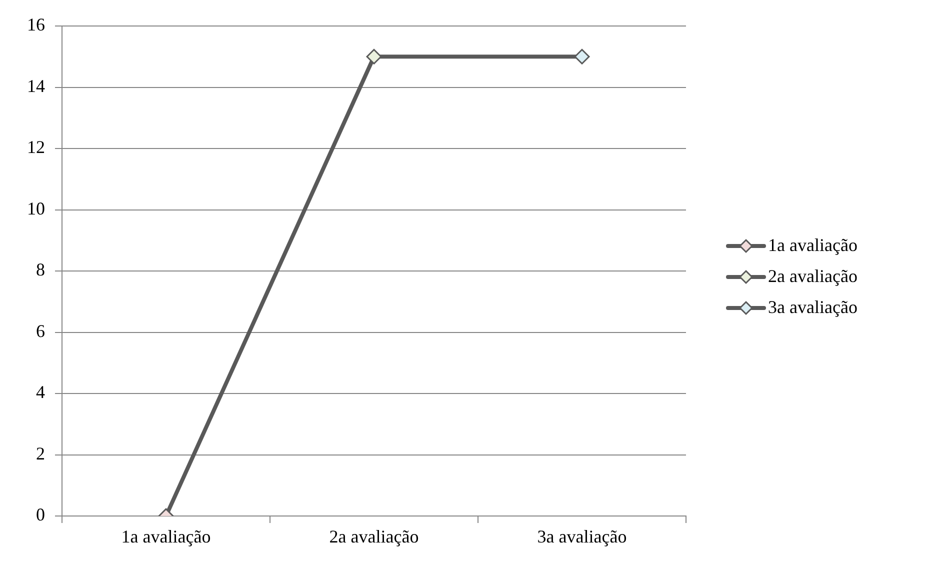 This screenshot has height=563, width=927. What do you see at coordinates (40, 392) in the screenshot?
I see `y-tick-label: 4` at bounding box center [40, 392].